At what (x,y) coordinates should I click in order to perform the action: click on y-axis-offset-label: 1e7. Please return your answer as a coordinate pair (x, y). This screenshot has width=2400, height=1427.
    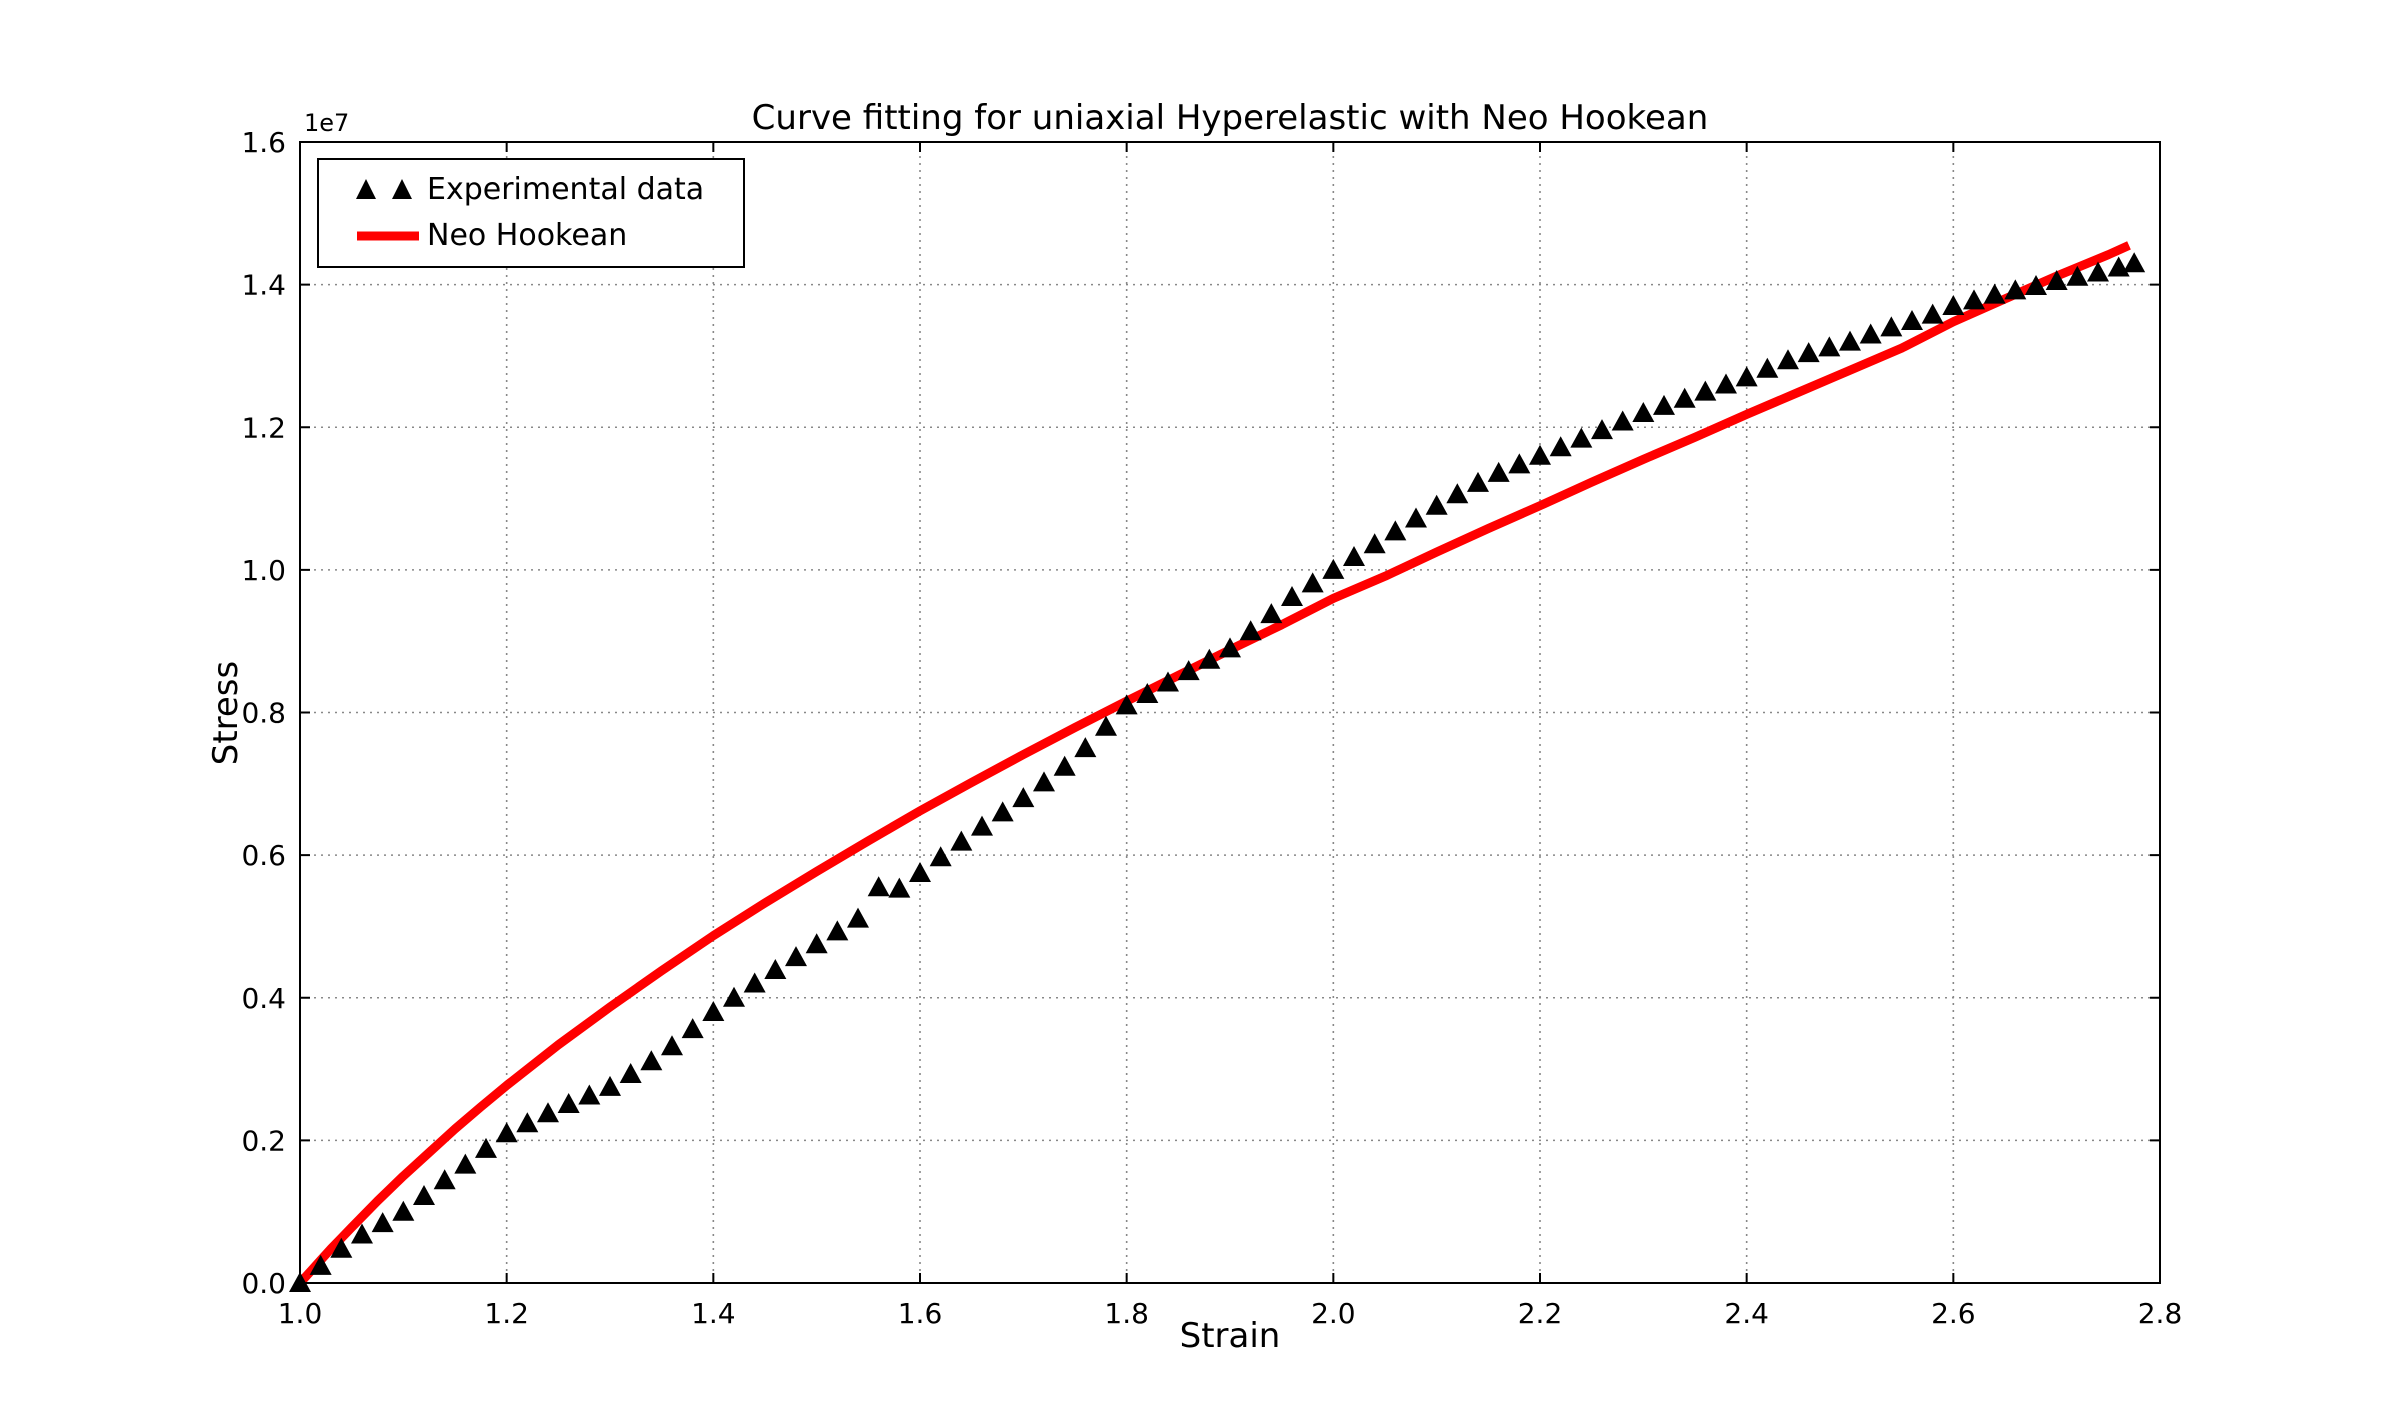
    Looking at the image, I should click on (327, 123).